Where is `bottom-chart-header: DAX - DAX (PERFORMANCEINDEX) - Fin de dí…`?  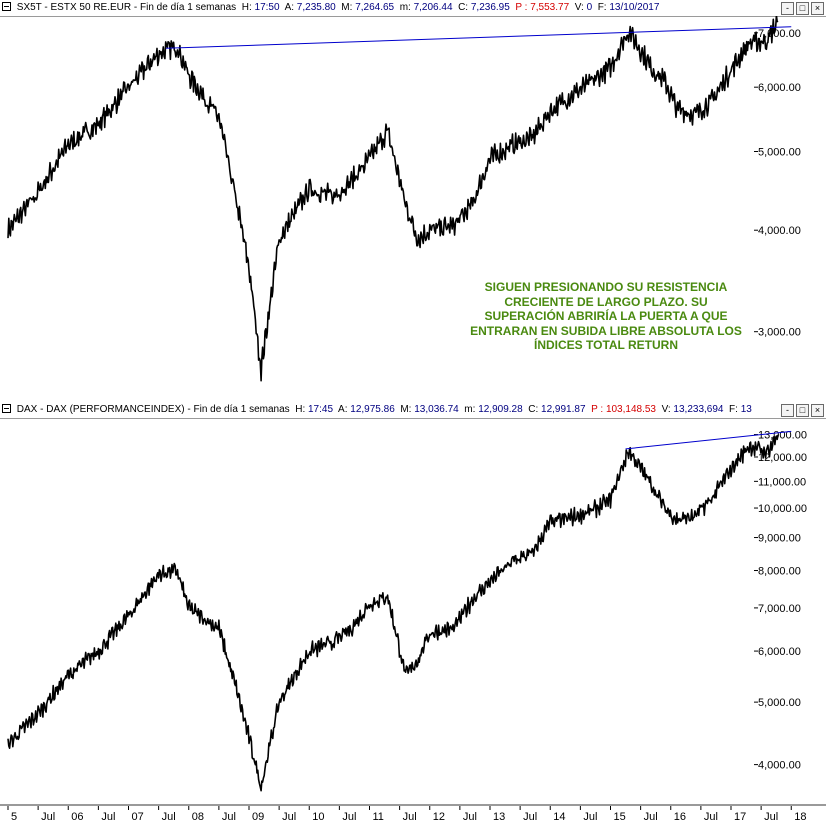
bottom-chart-header: DAX - DAX (PERFORMANCEINDEX) - Fin de dí… is located at coordinates (413, 410).